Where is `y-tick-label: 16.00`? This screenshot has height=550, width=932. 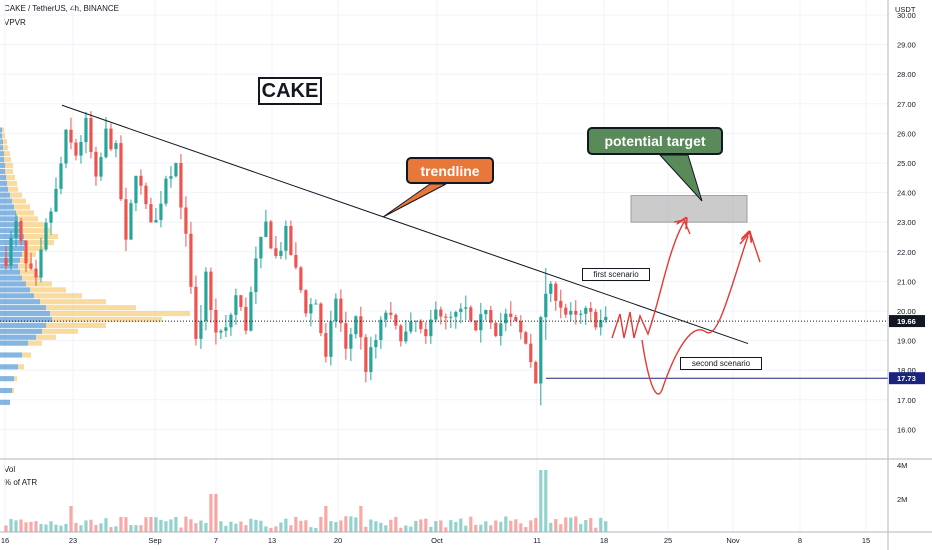
y-tick-label: 16.00 is located at coordinates (906, 429).